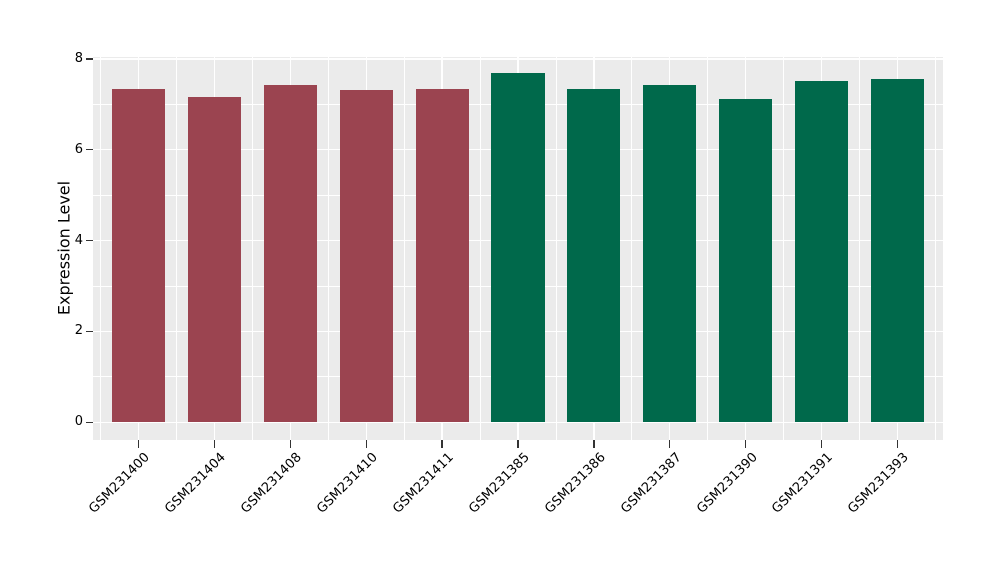 This screenshot has height=580, width=1000. Describe the element at coordinates (442, 256) in the screenshot. I see `bar-GSM231411` at that location.